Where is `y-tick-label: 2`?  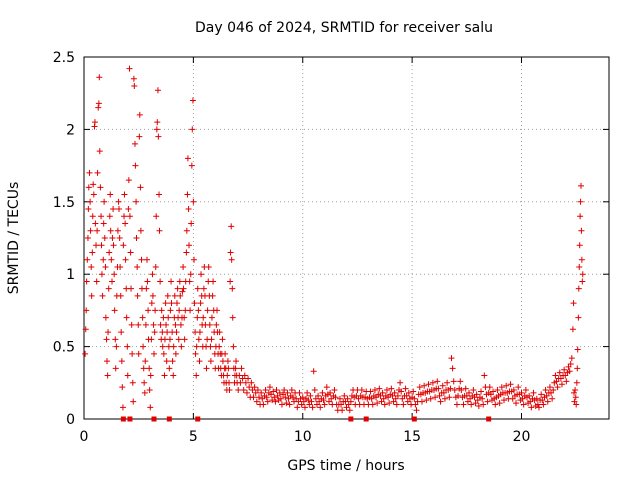 y-tick-label: 2 is located at coordinates (70, 130).